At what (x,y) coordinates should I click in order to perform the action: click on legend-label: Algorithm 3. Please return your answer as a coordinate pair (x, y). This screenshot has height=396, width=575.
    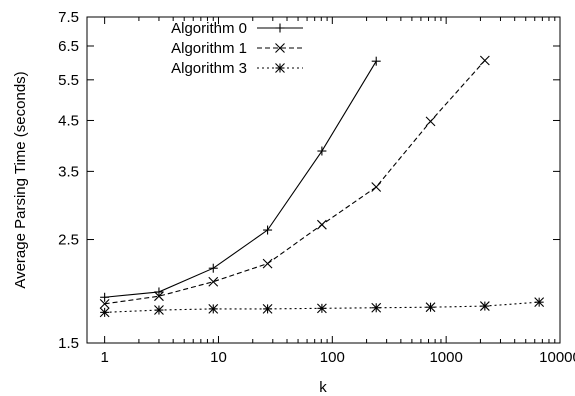
    Looking at the image, I should click on (209, 68).